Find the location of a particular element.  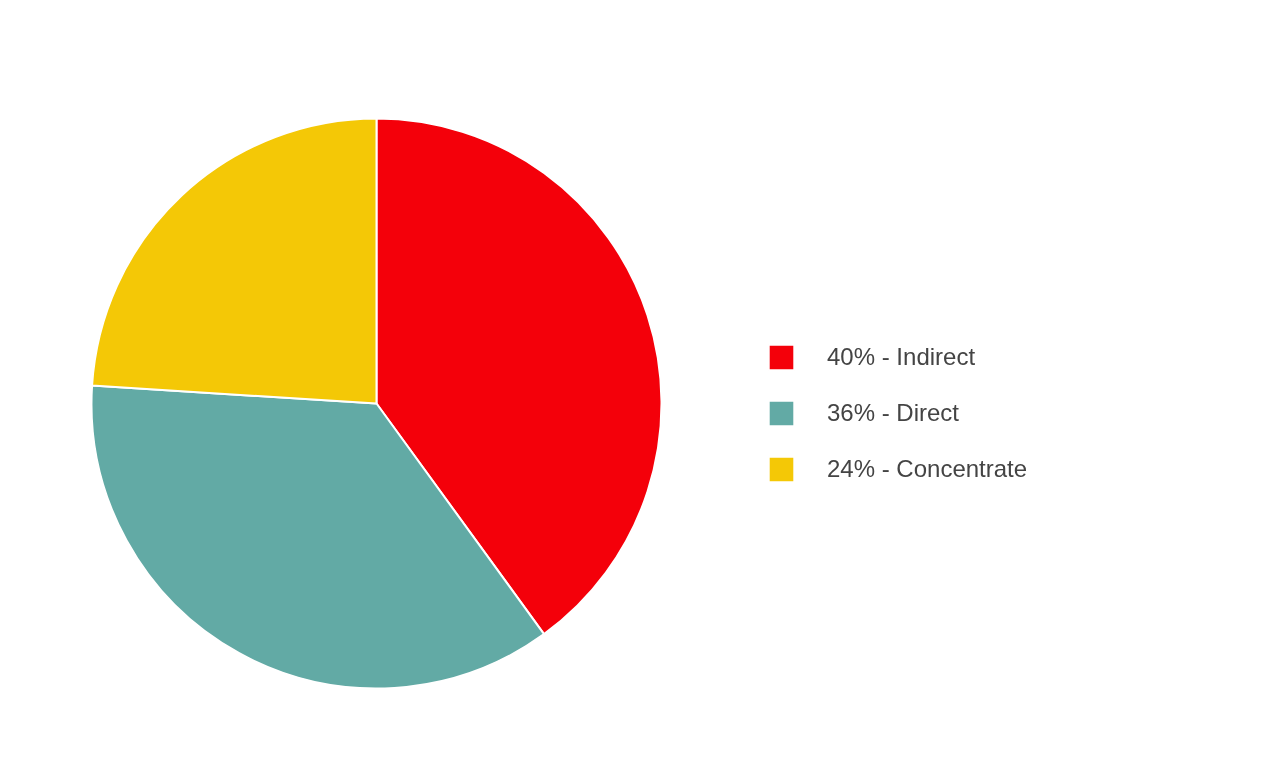

legend-label: 36% - Direct is located at coordinates (893, 413).